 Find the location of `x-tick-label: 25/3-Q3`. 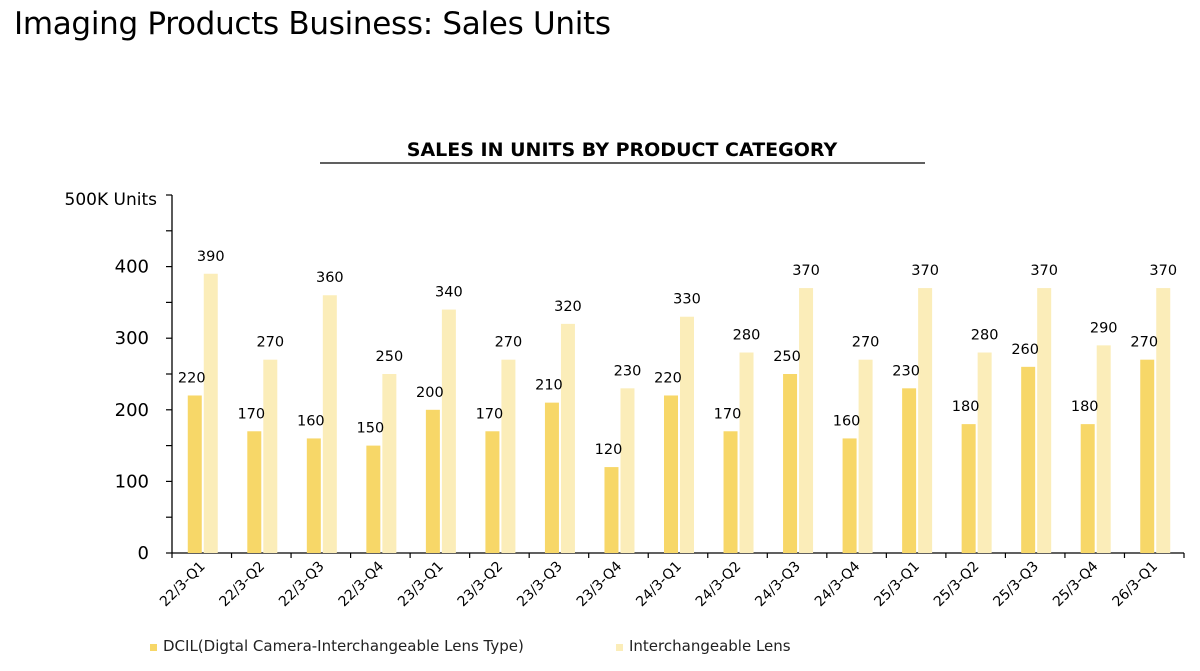

x-tick-label: 25/3-Q3 is located at coordinates (1016, 585).